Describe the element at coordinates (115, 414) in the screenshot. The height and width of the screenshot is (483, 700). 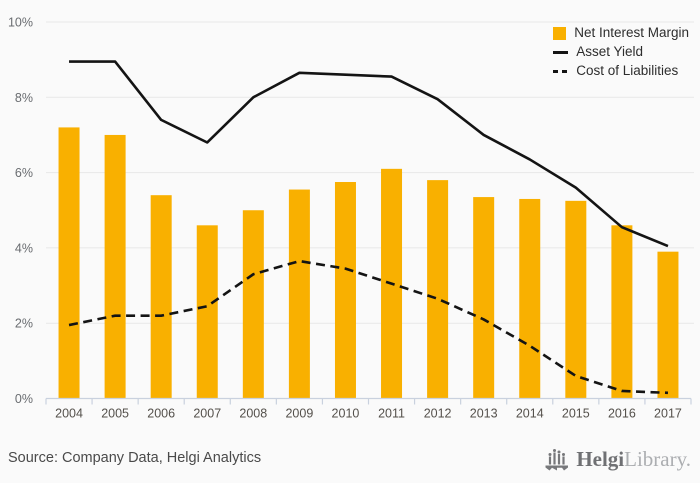
I see `x-axis-tick-label: 2005` at that location.